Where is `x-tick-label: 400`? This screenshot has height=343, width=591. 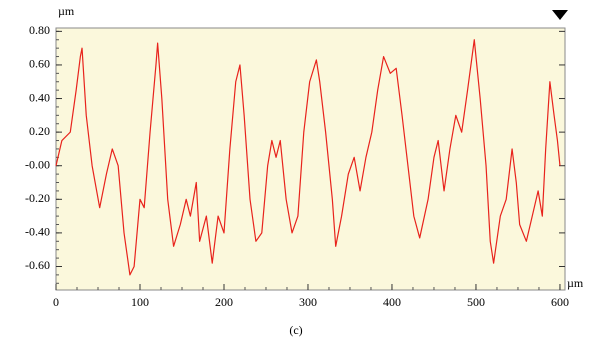
x-tick-label: 400 is located at coordinates (392, 302).